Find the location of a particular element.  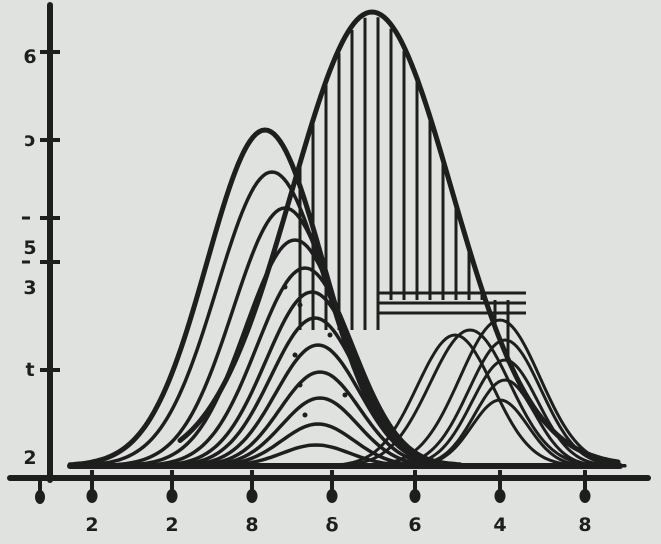

x-tick-label: 6 is located at coordinates (415, 525).